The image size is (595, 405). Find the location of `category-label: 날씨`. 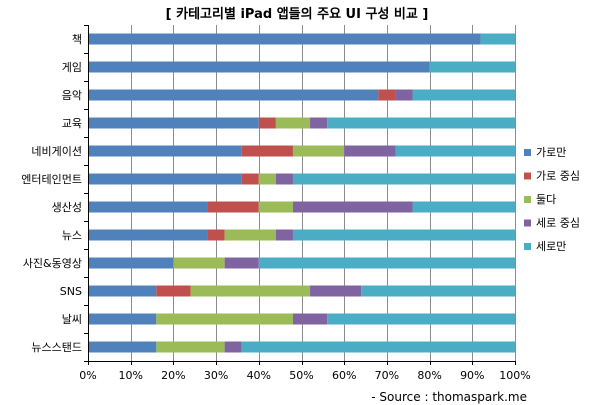

category-label: 날씨 is located at coordinates (72, 319).